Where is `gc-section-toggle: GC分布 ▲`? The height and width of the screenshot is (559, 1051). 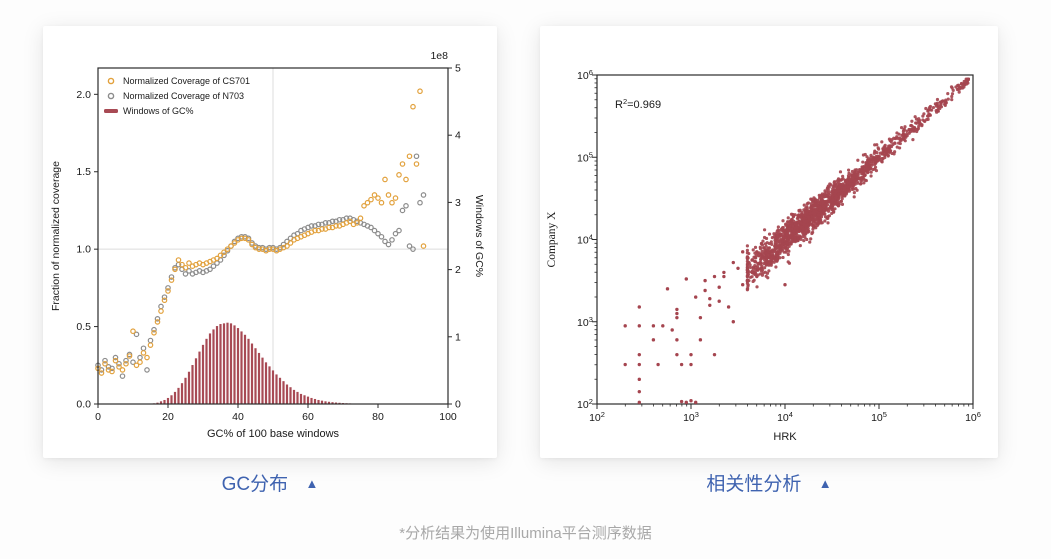
gc-section-toggle: GC分布 ▲ is located at coordinates (270, 485).